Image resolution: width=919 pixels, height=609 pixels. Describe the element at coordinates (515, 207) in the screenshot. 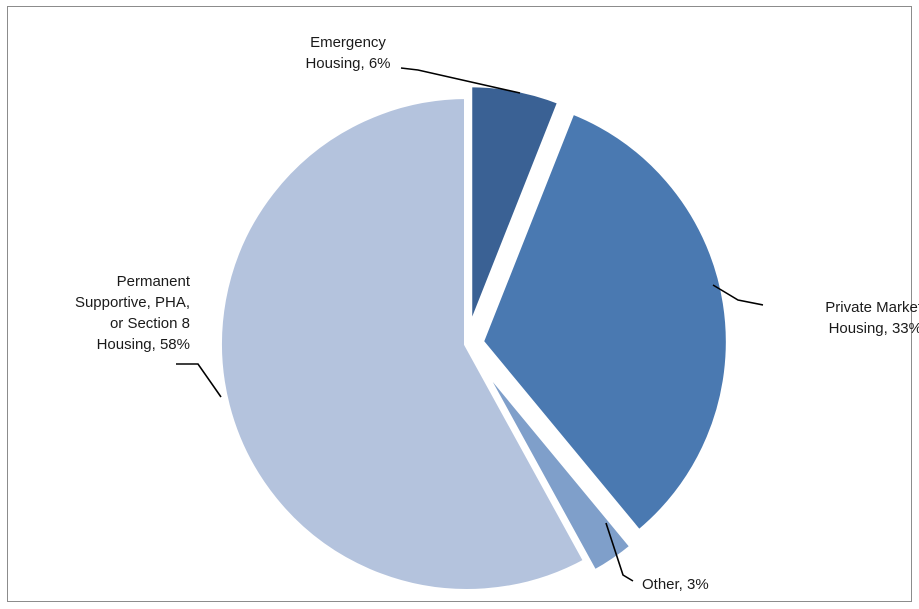

I see `pie-slice-emergency-housing` at that location.